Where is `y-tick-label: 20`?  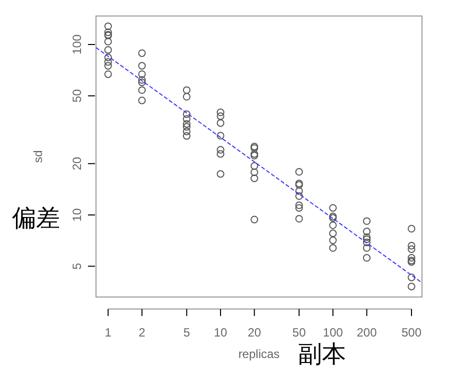
y-tick-label: 20 is located at coordinates (77, 163).